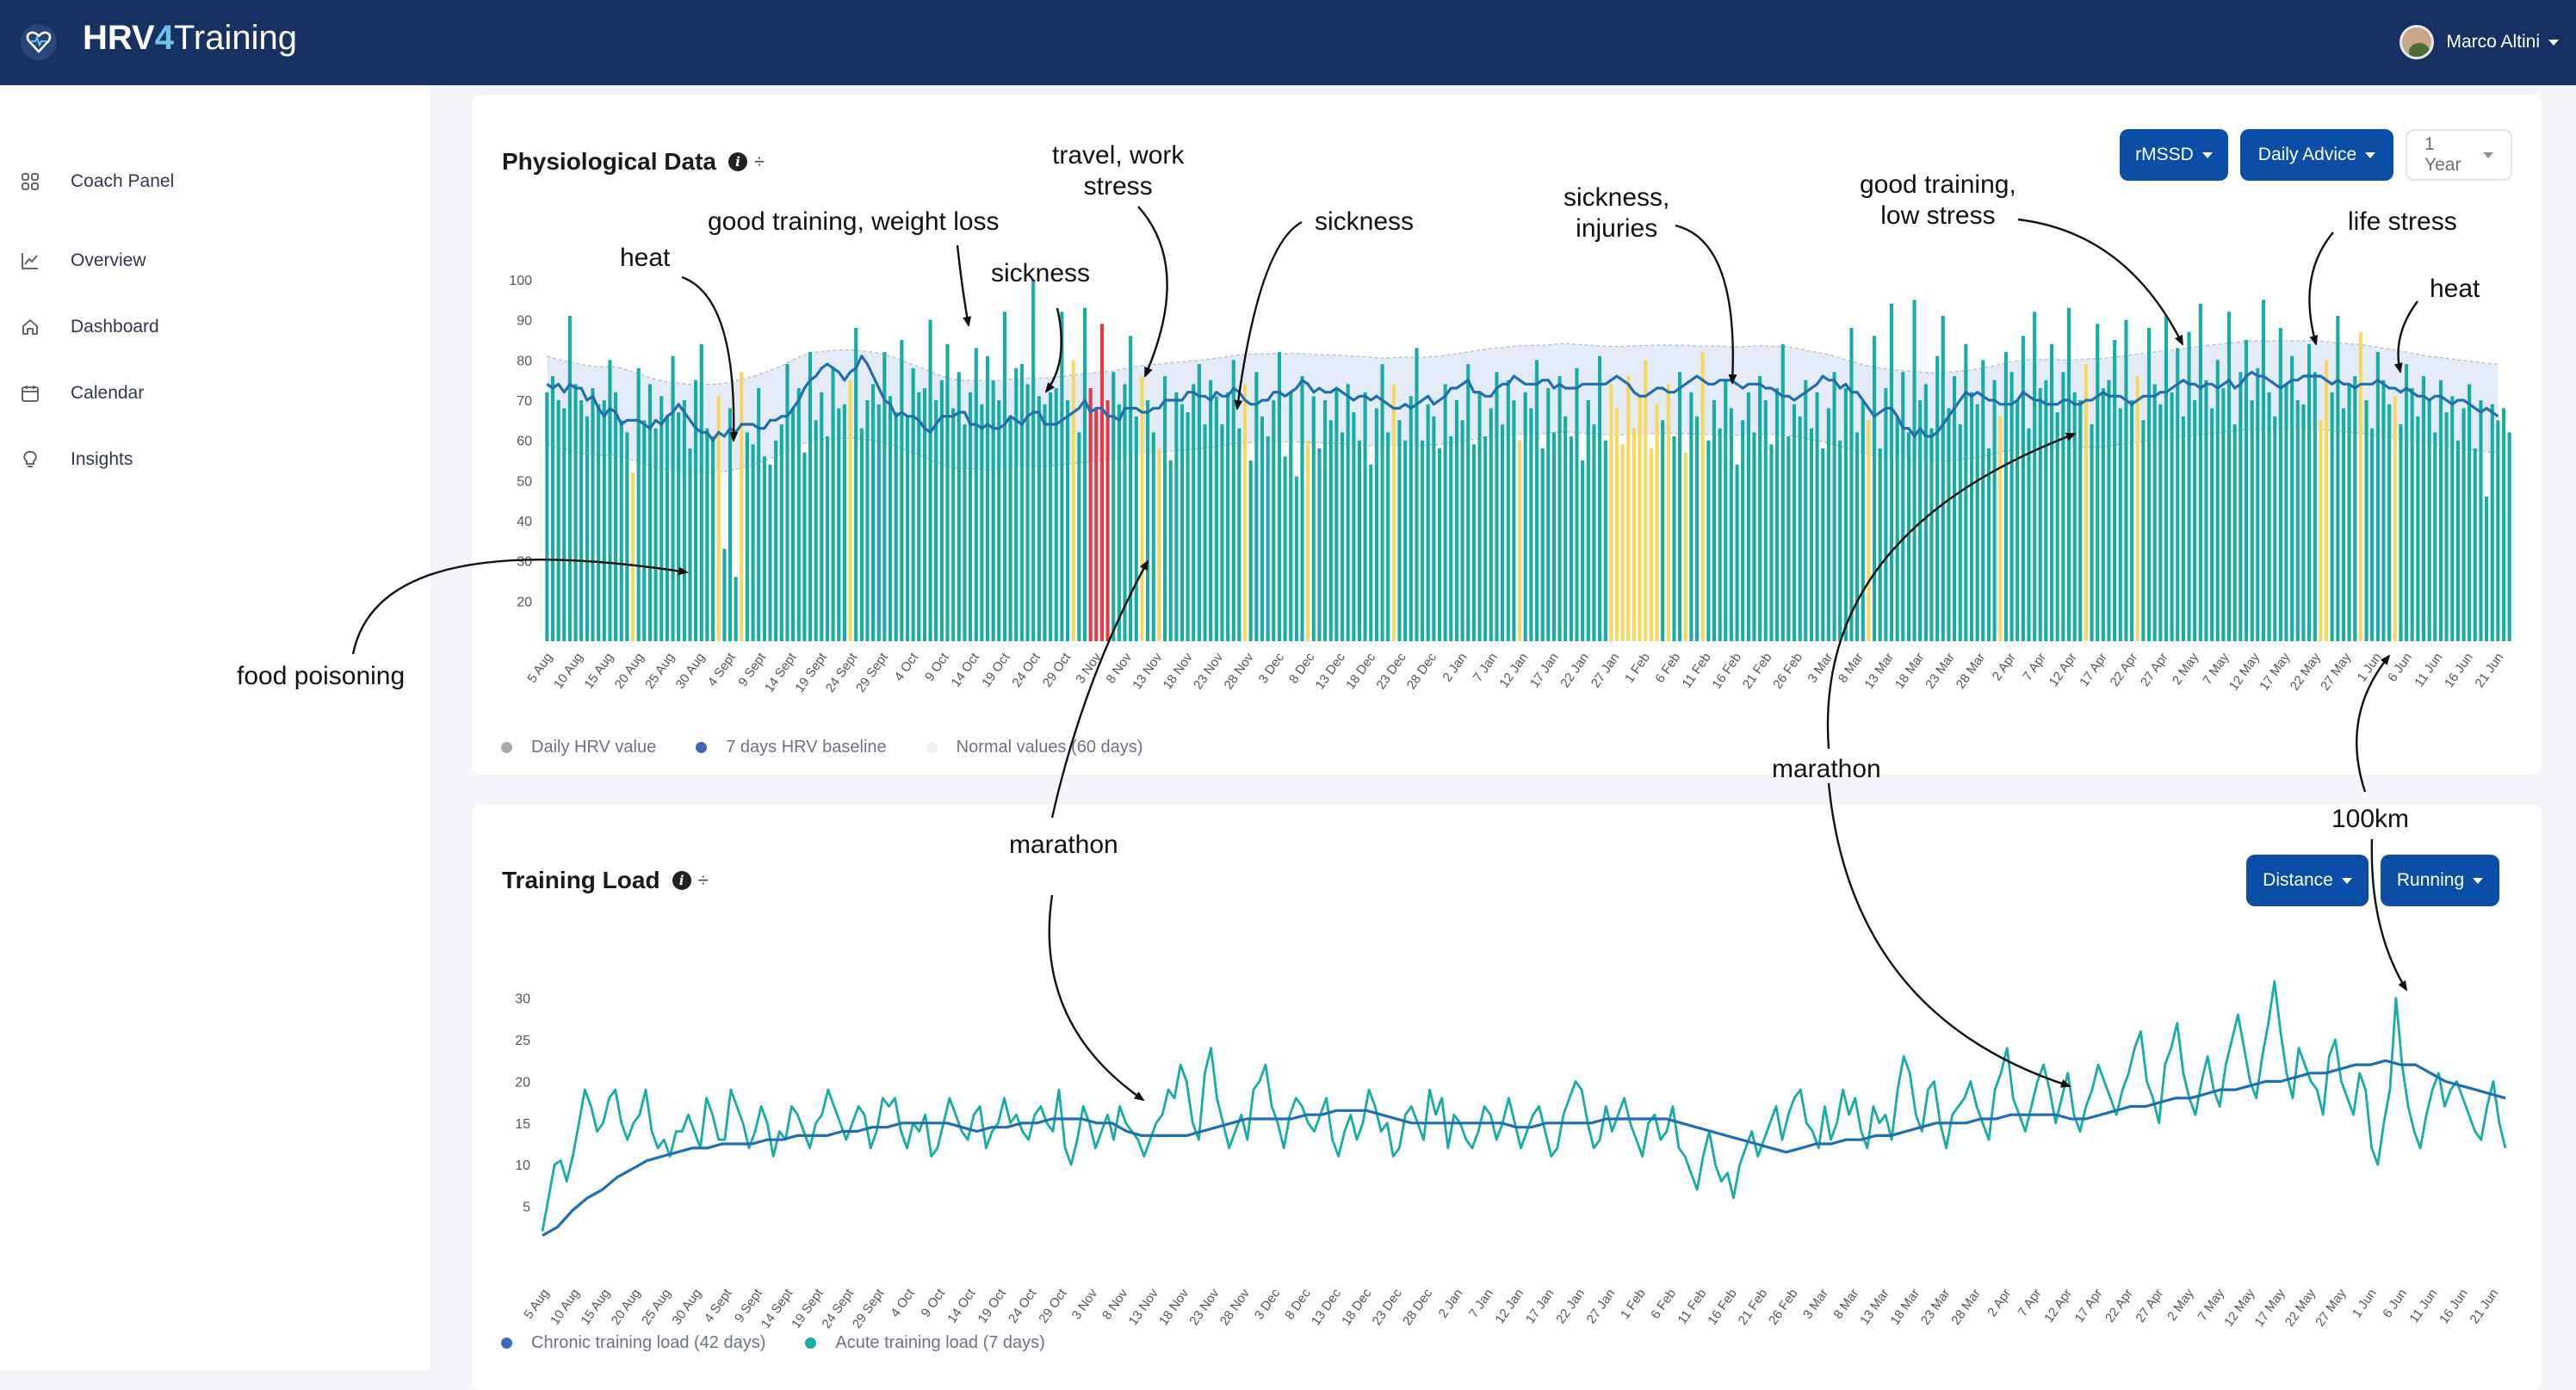 Image resolution: width=2576 pixels, height=1390 pixels. I want to click on x-tick-label: 16 Jun, so click(2454, 1307).